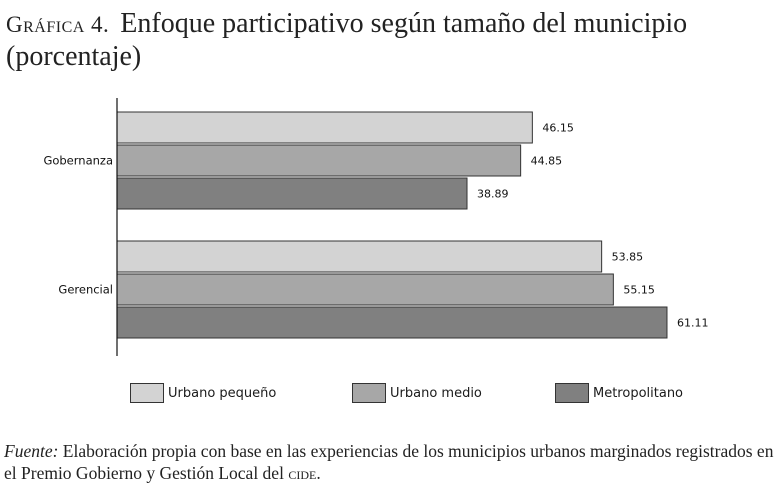  Describe the element at coordinates (302, 473) in the screenshot. I see `source-abbr: cide` at that location.